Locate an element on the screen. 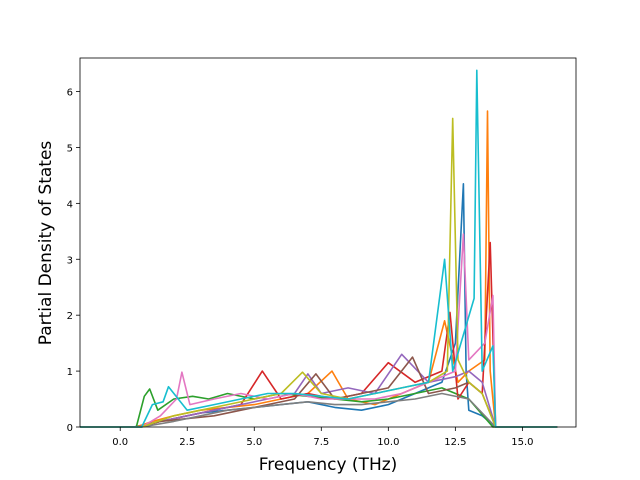 Image resolution: width=640 pixels, height=480 pixels. x-tick-label: 2.5 is located at coordinates (187, 442).